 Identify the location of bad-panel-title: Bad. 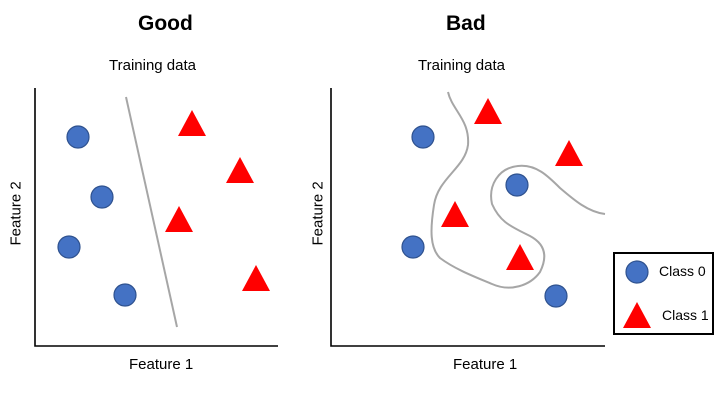
(466, 23).